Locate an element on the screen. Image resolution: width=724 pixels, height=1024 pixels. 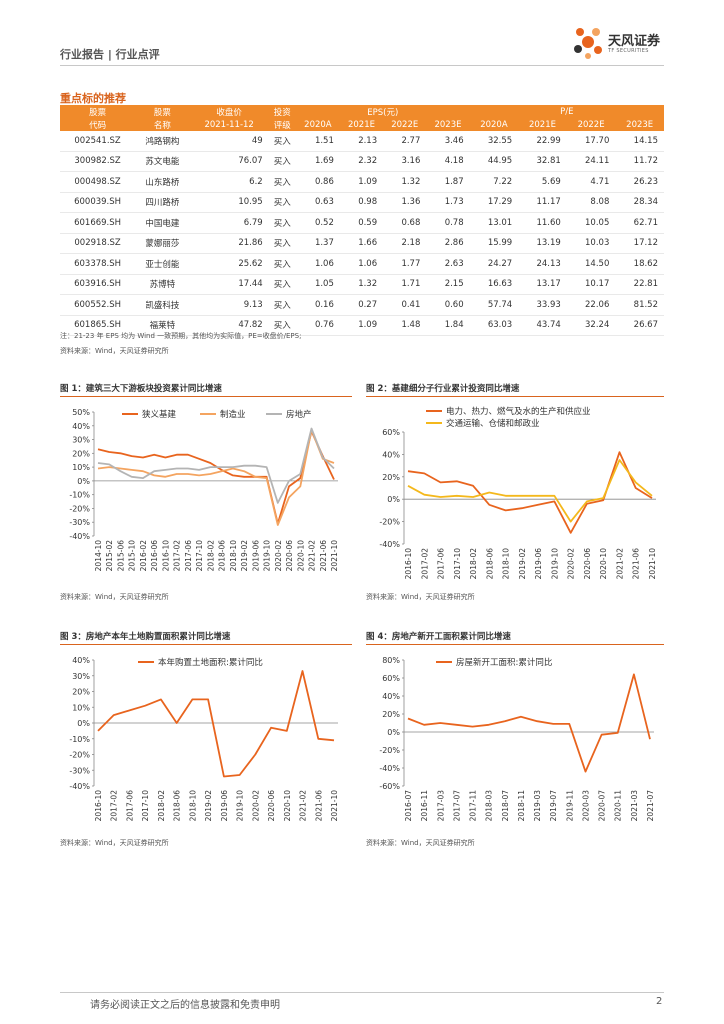
x-tick-label: 2018-07 is located at coordinates (505, 806).